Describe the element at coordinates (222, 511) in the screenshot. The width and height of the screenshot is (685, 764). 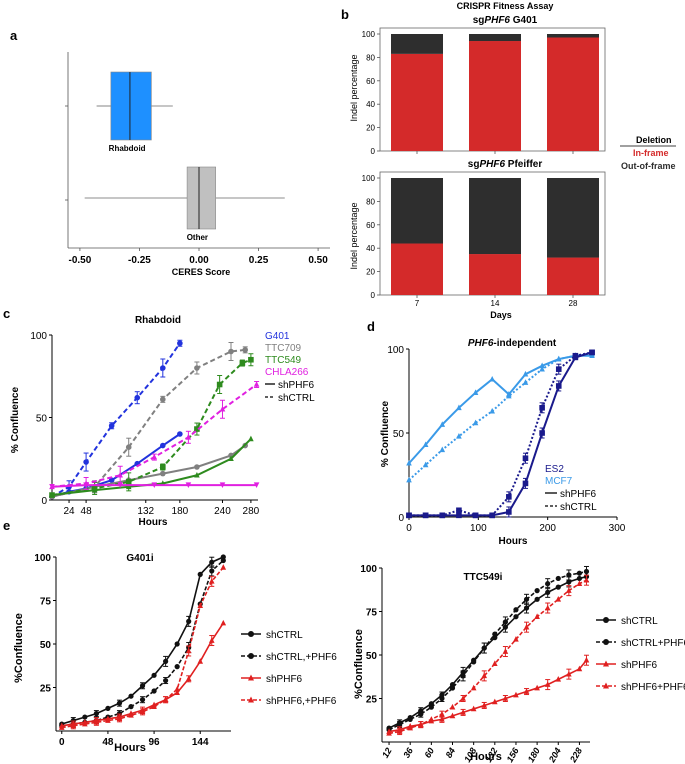
I see `panel-c-xtick-label: 240` at that location.